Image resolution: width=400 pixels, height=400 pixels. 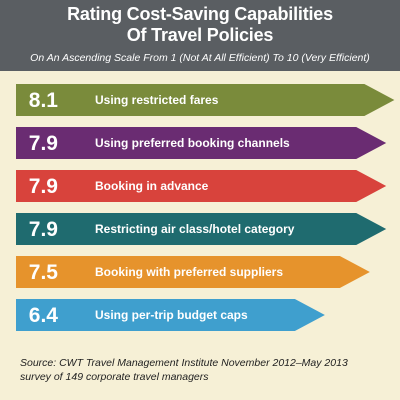 What do you see at coordinates (114, 377) in the screenshot?
I see `source-line-2: survey of 149 corporate travel managers` at bounding box center [114, 377].